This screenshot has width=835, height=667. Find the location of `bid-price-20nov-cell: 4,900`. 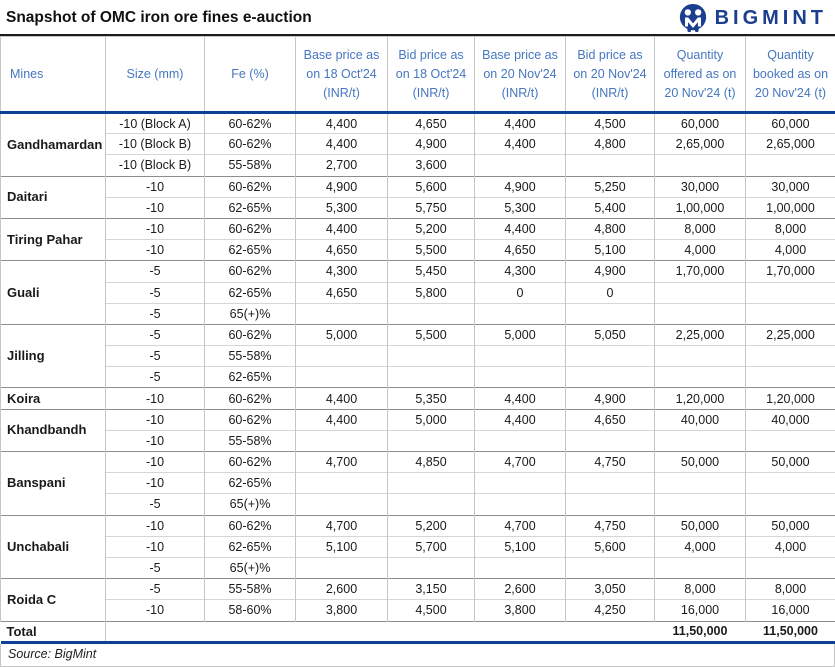

bid-price-20nov-cell: 4,900 is located at coordinates (610, 398).